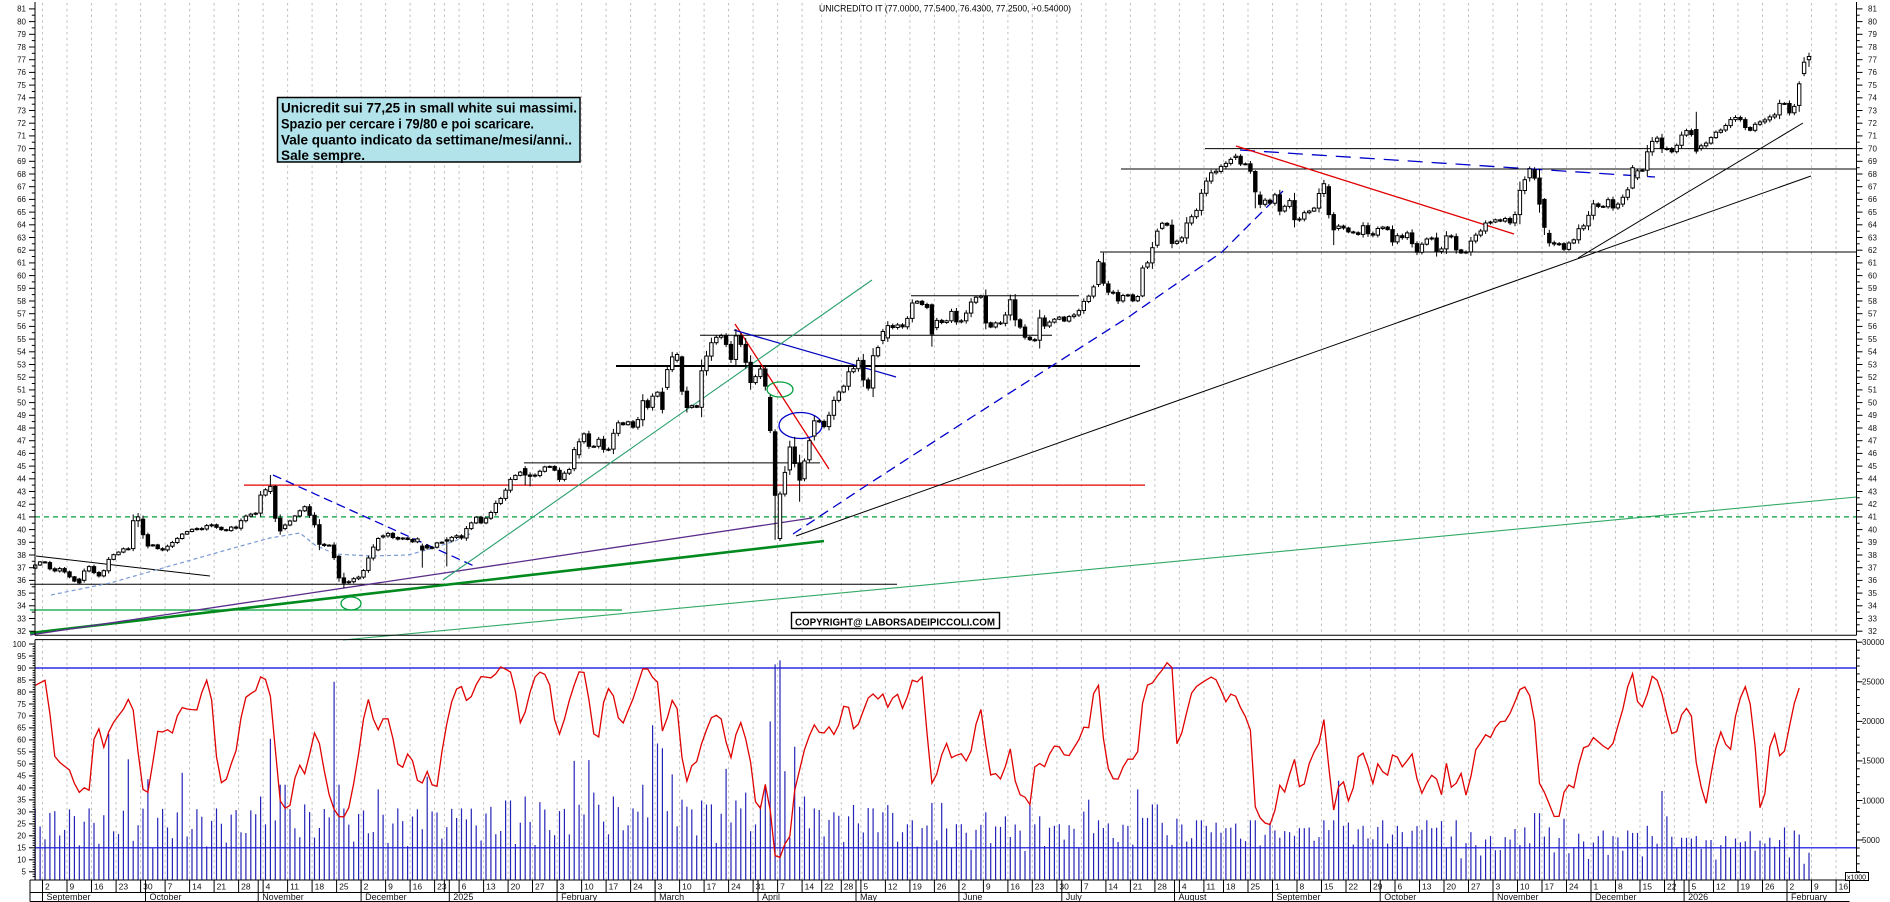 The height and width of the screenshot is (902, 1890). What do you see at coordinates (1856, 877) in the screenshot?
I see `svg-text: x1000` at bounding box center [1856, 877].